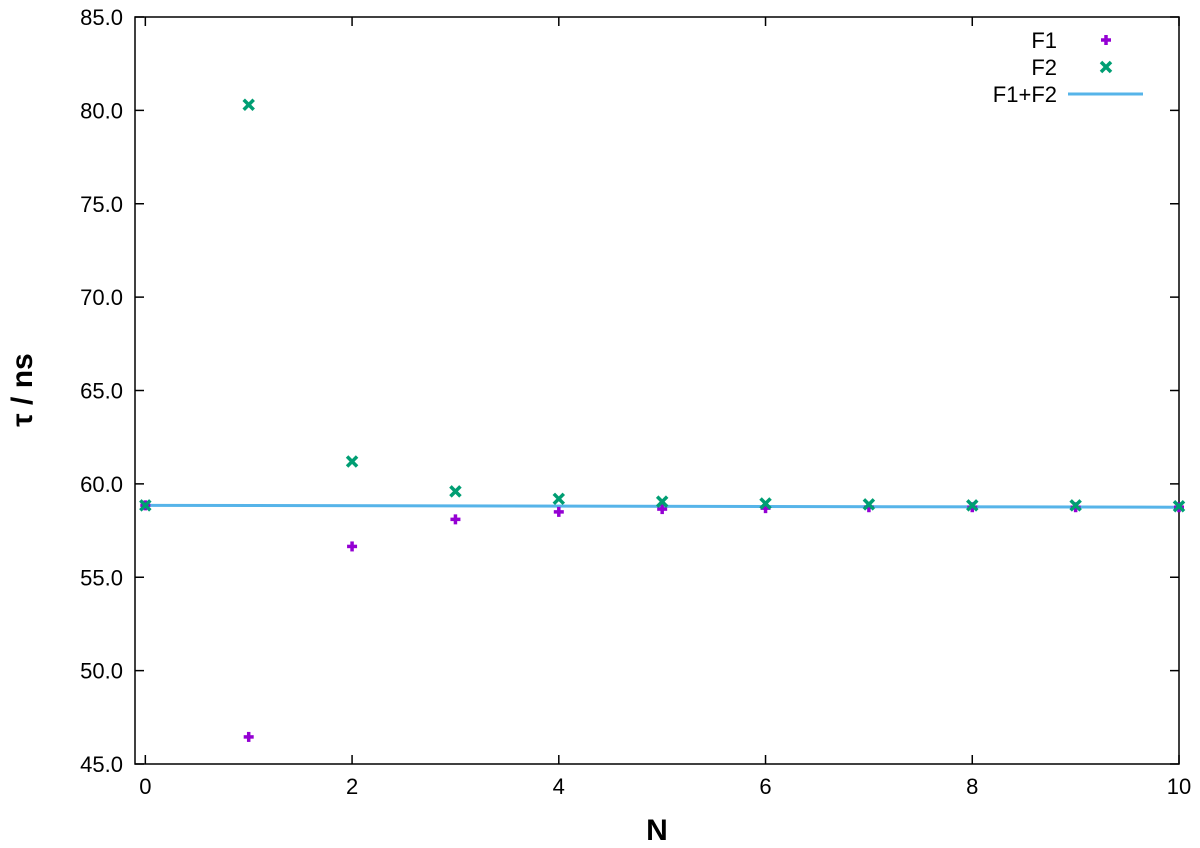  I want to click on legend-label: F2, so click(1044, 67).